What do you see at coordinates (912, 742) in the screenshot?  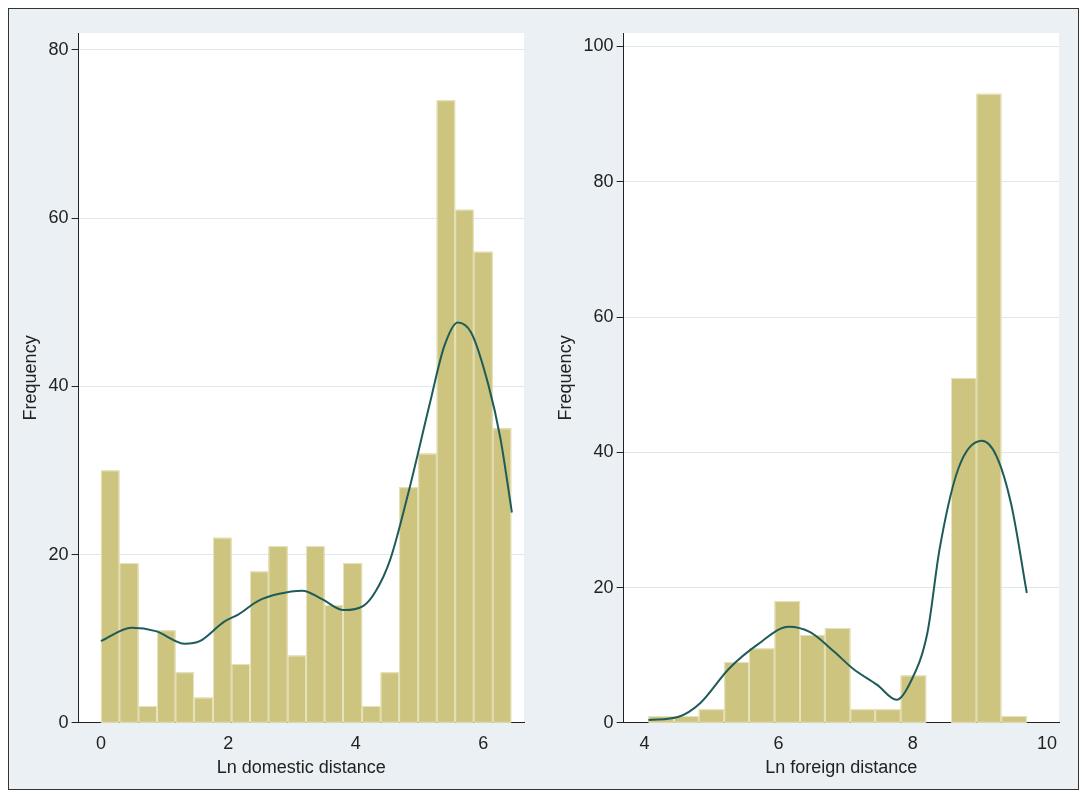 I see `x-tick-label: 8` at bounding box center [912, 742].